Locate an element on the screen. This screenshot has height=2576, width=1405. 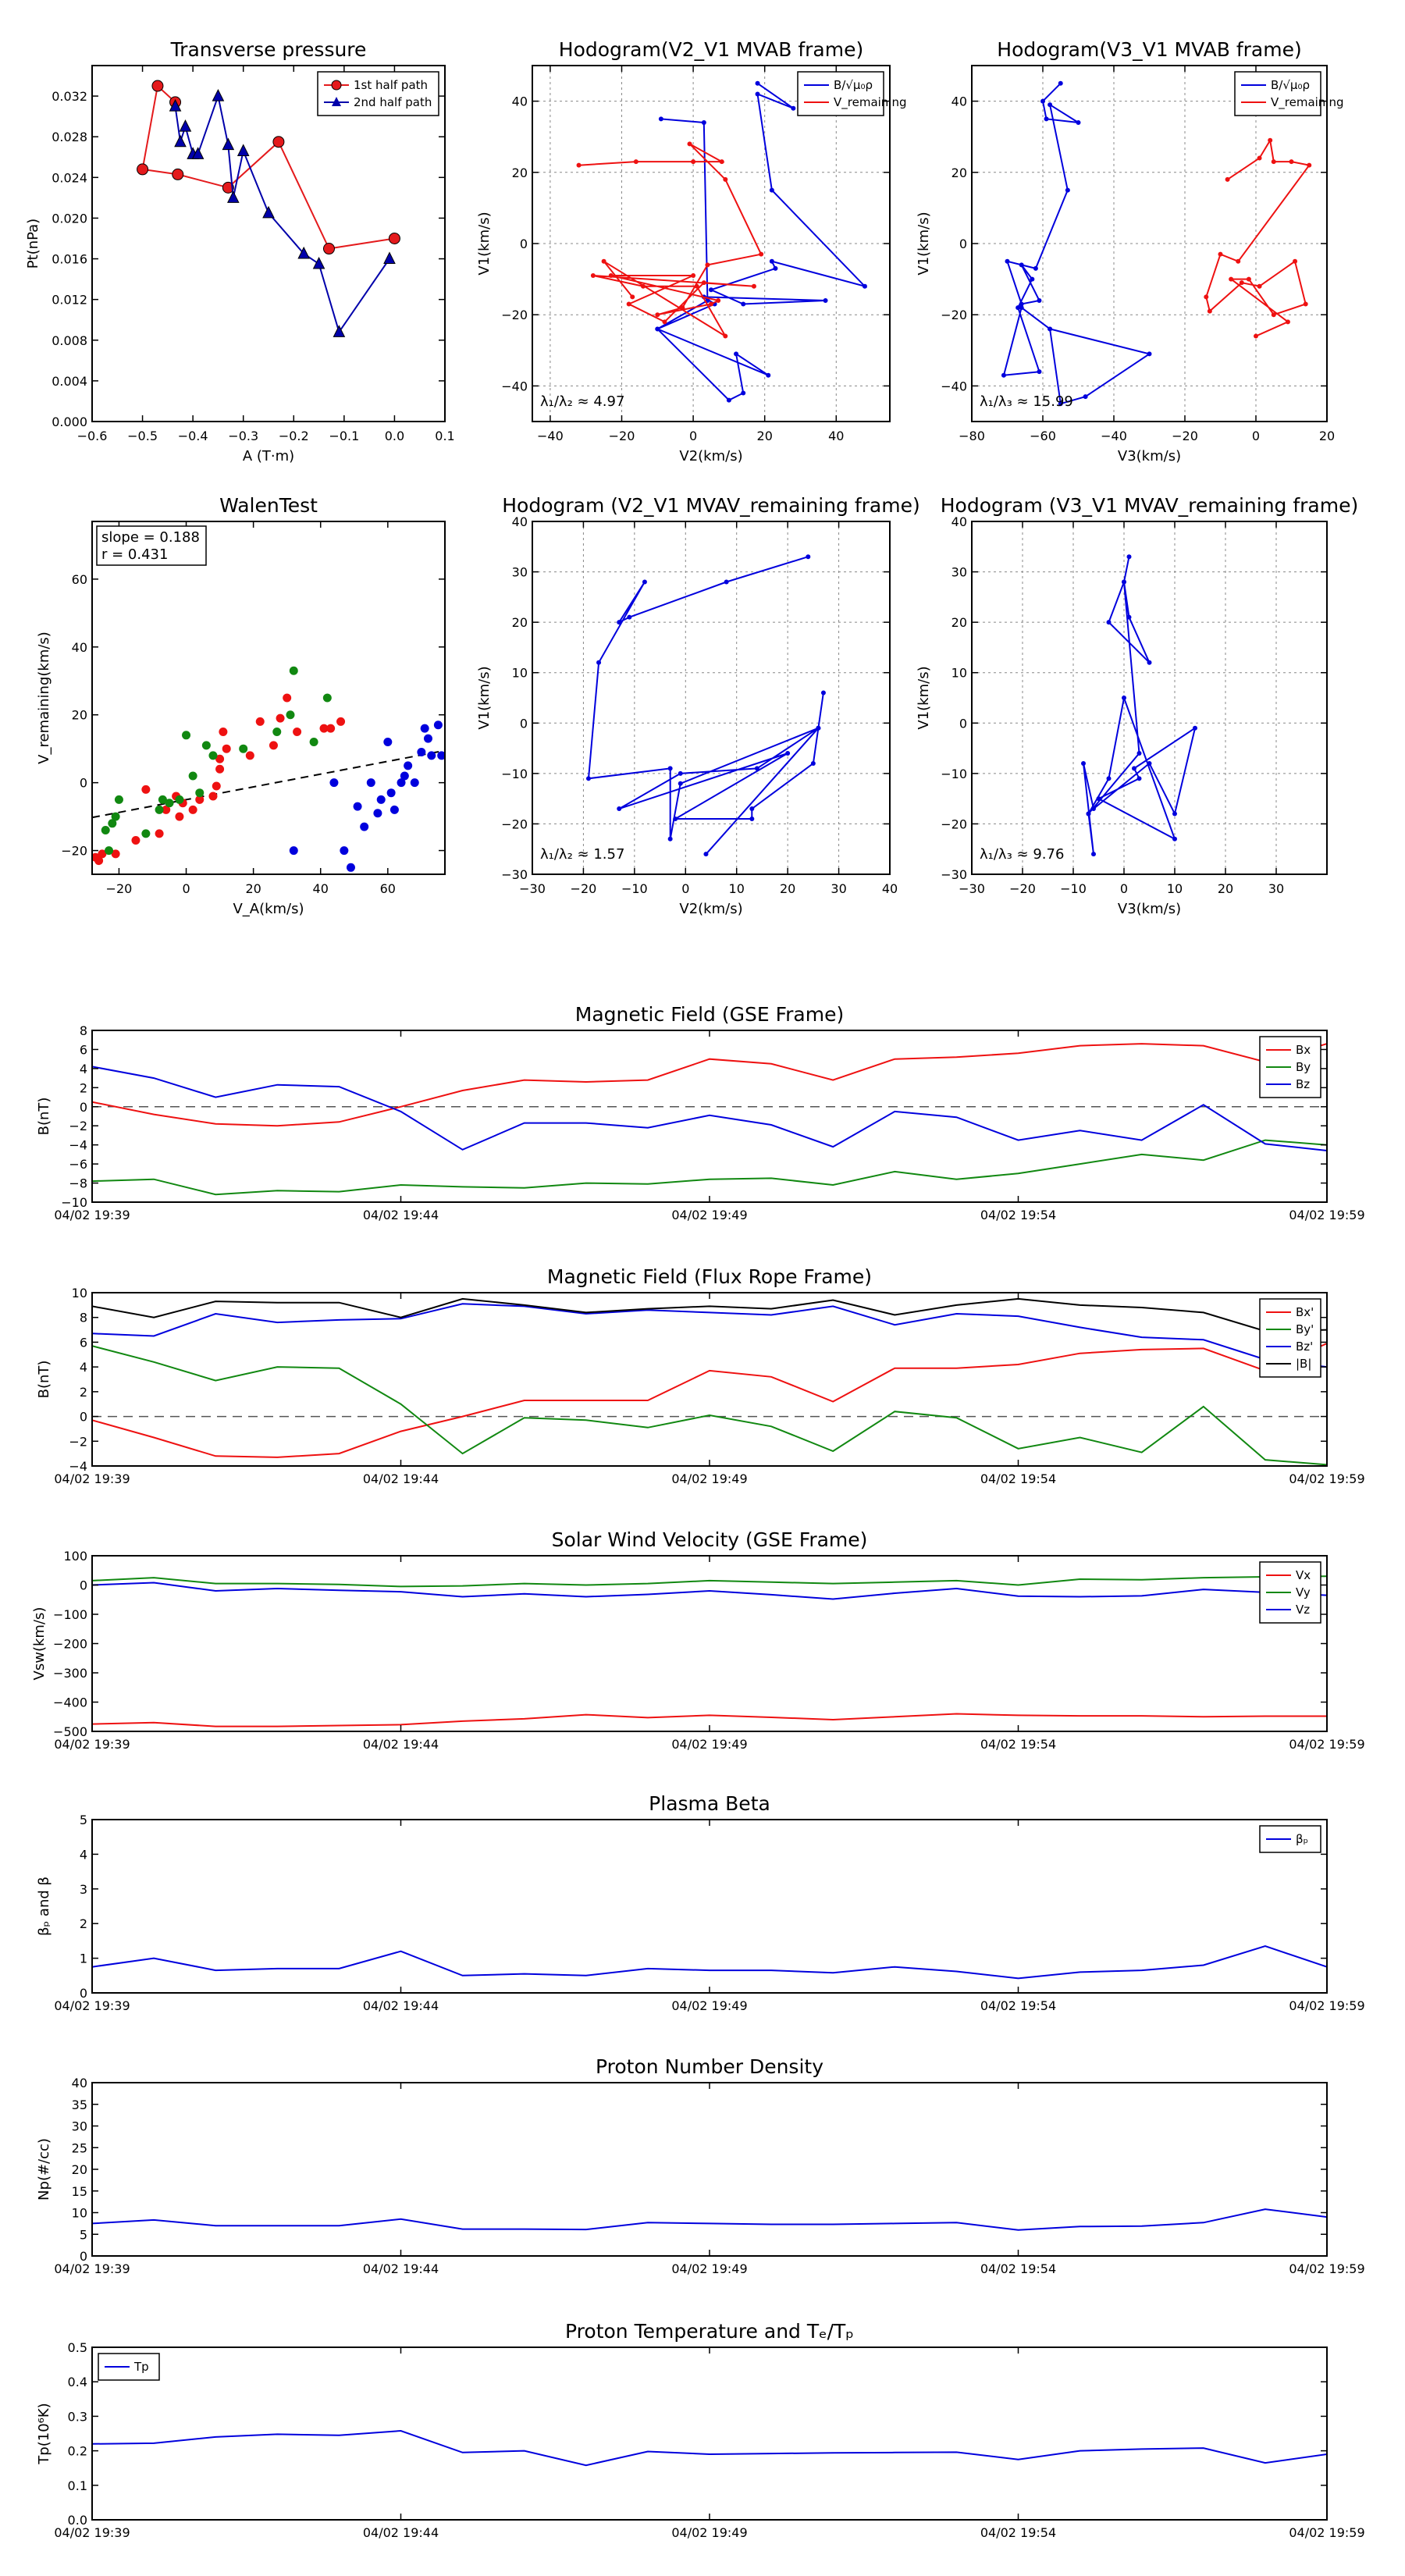
y-tick-label: 15 is located at coordinates (80, 2191).